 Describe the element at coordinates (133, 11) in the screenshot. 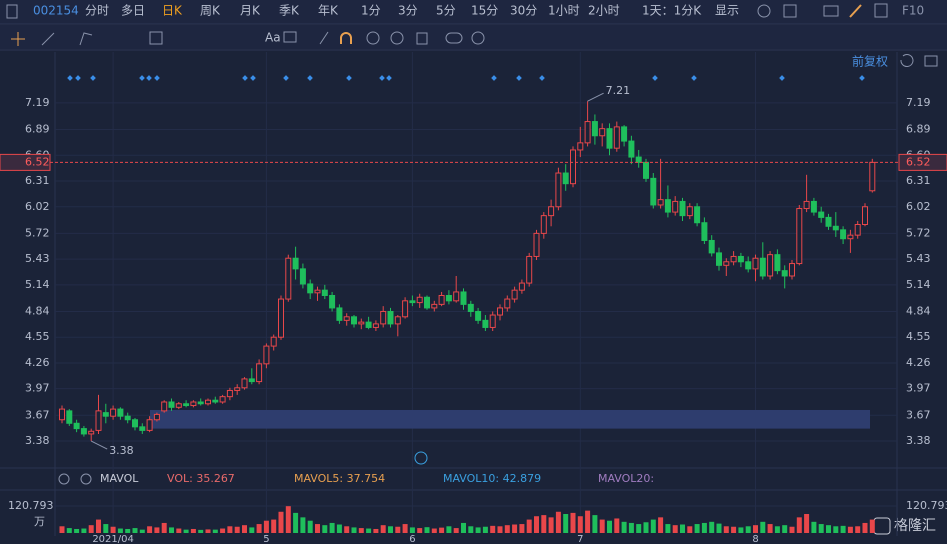

I see `period-tab: 多日` at that location.